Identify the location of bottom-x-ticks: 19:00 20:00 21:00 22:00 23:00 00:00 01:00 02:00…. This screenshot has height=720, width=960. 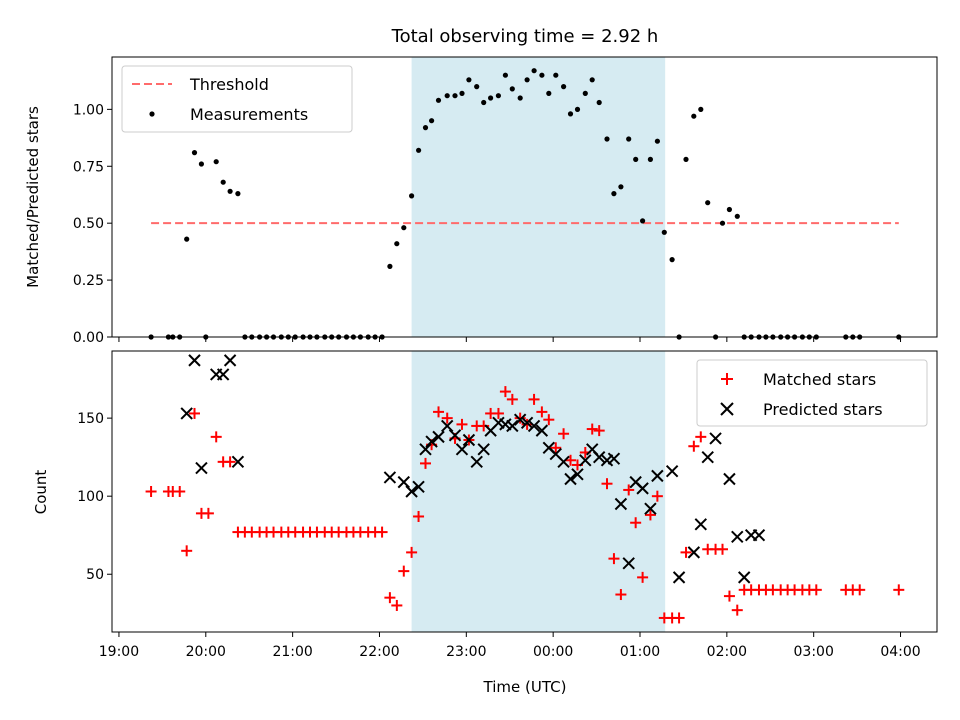
(510, 646).